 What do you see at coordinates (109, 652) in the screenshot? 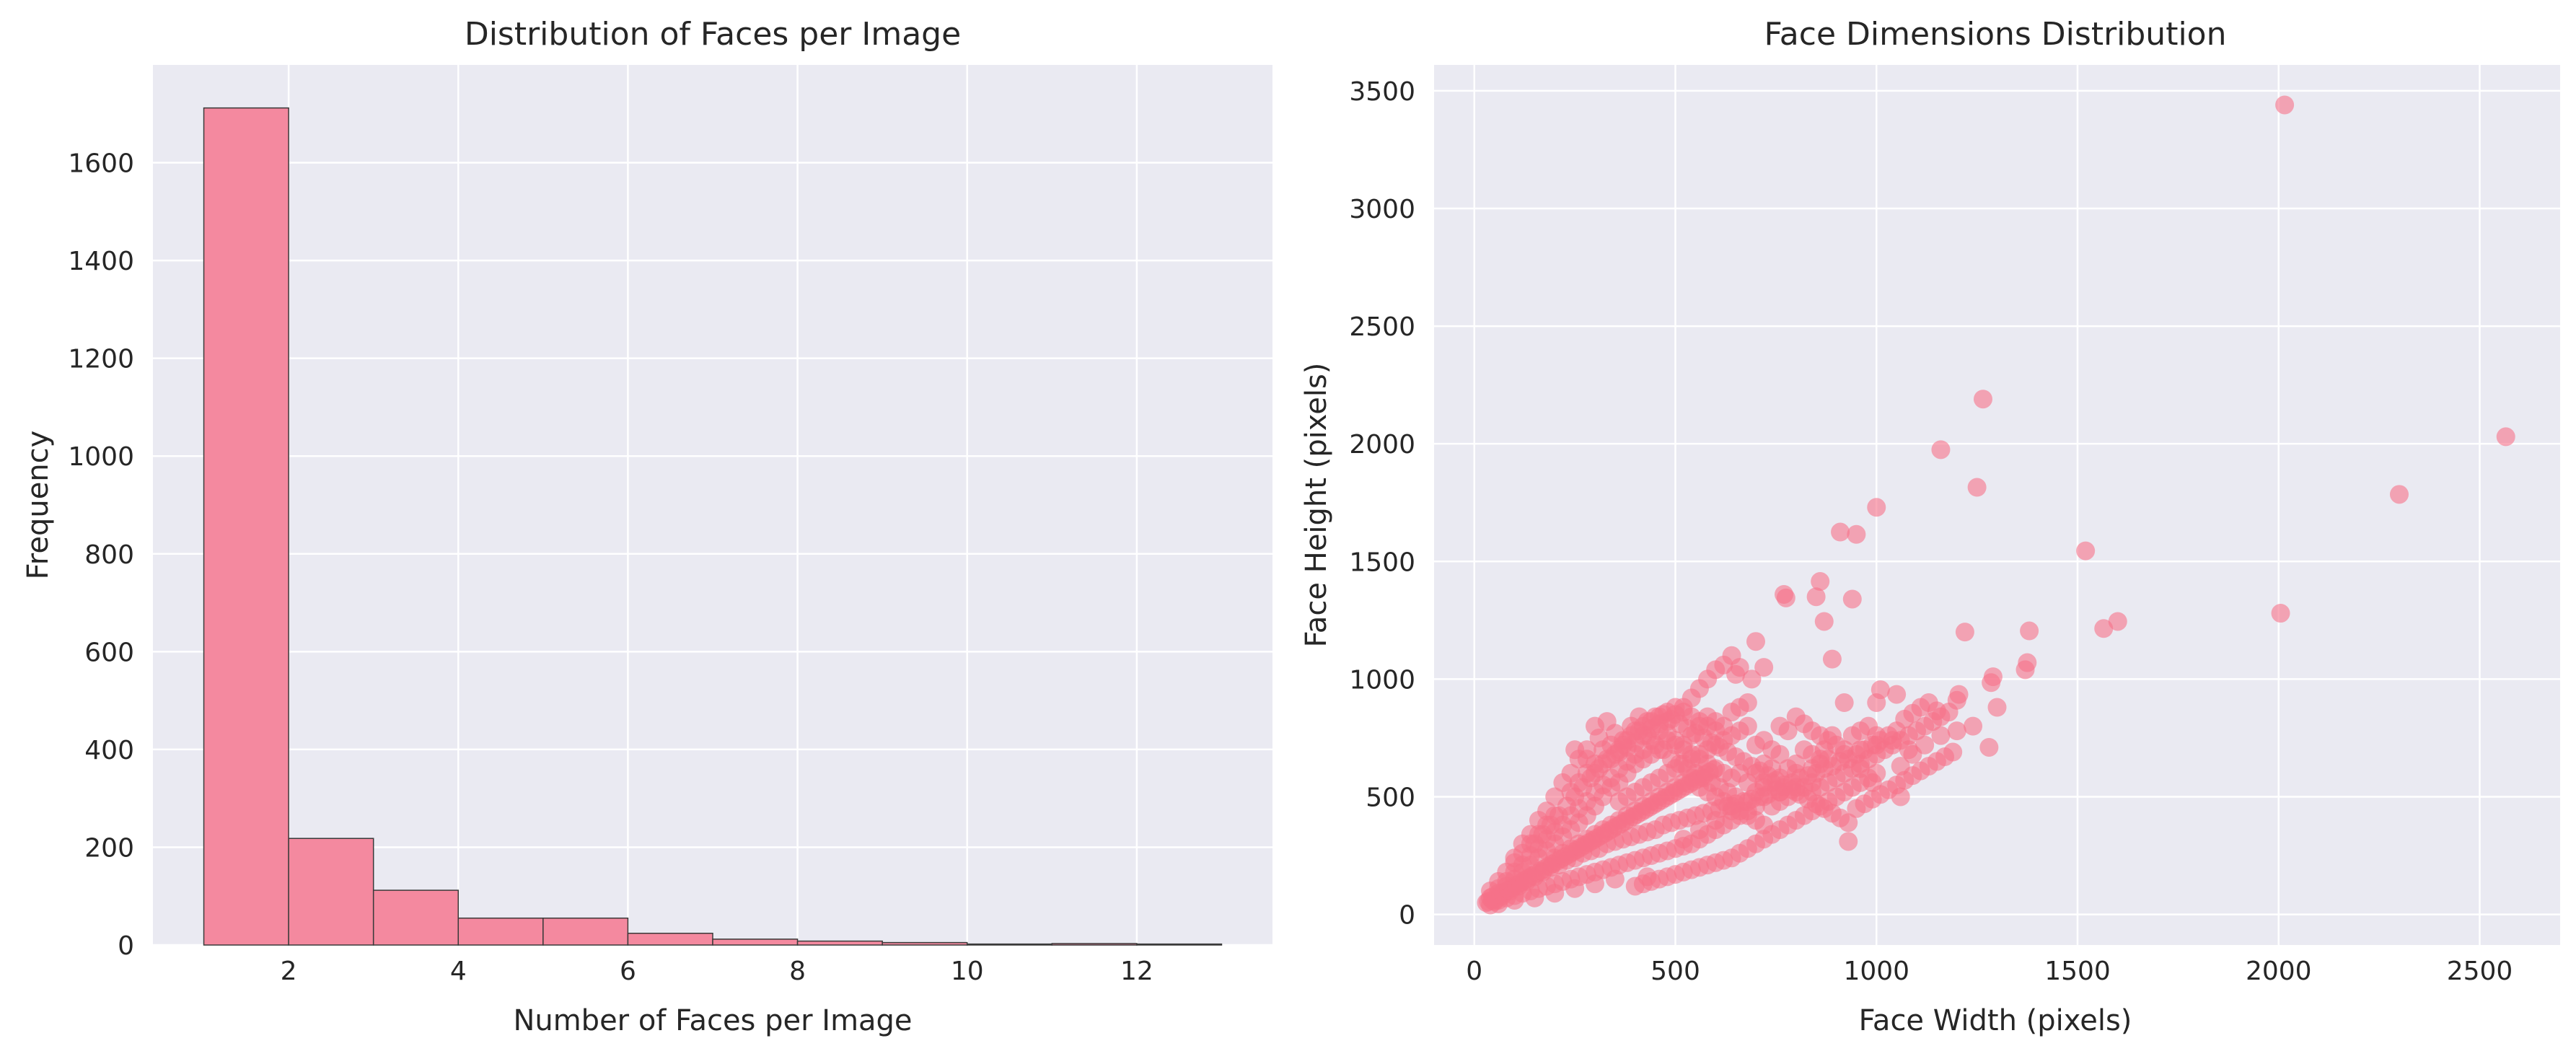
I see `y-tick-label: 600` at bounding box center [109, 652].